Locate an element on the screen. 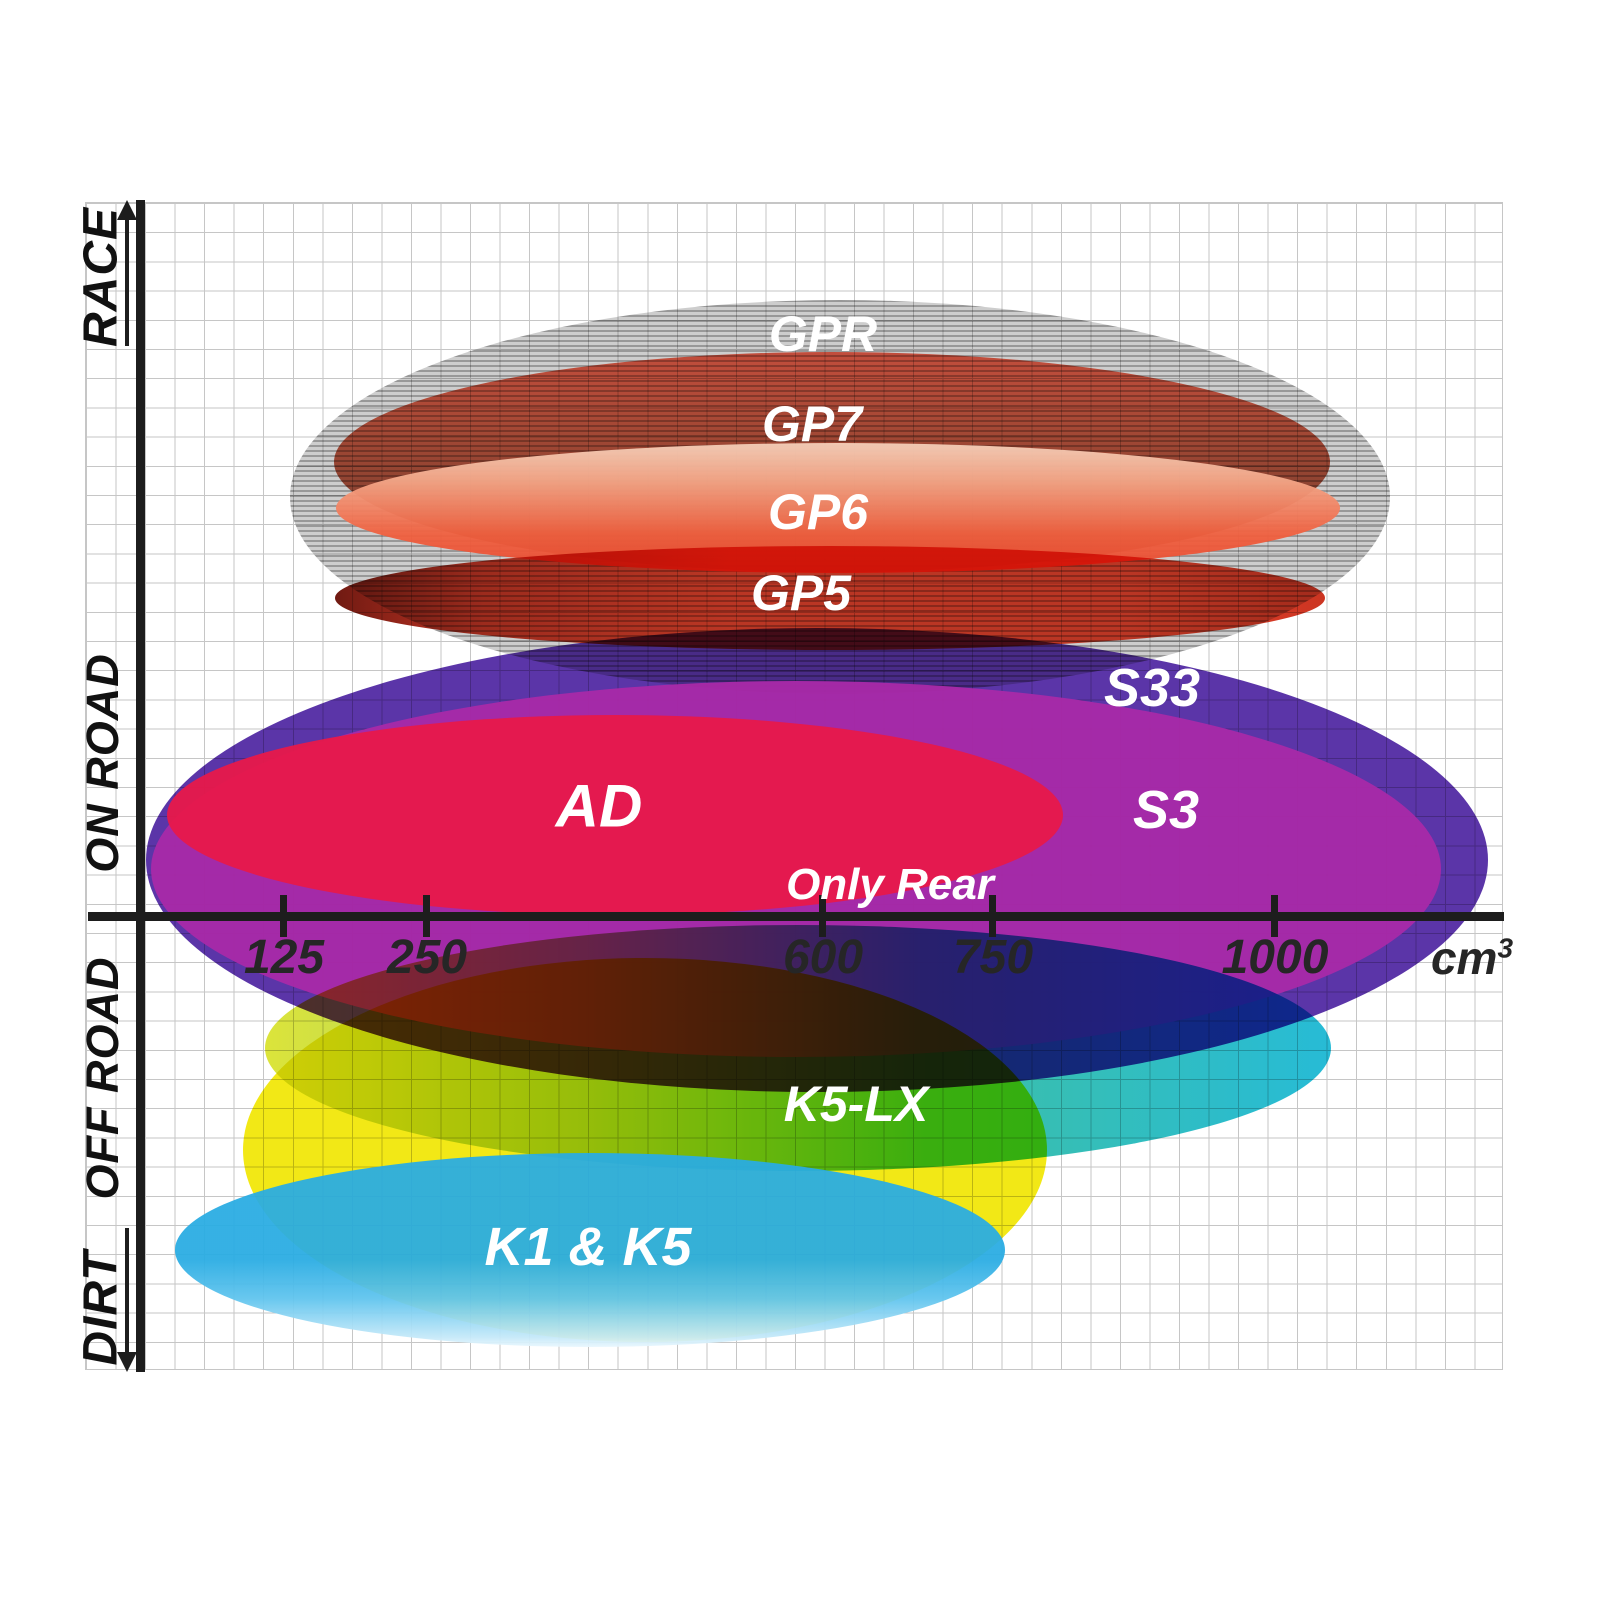  label-ad: AD is located at coordinates (599, 806).